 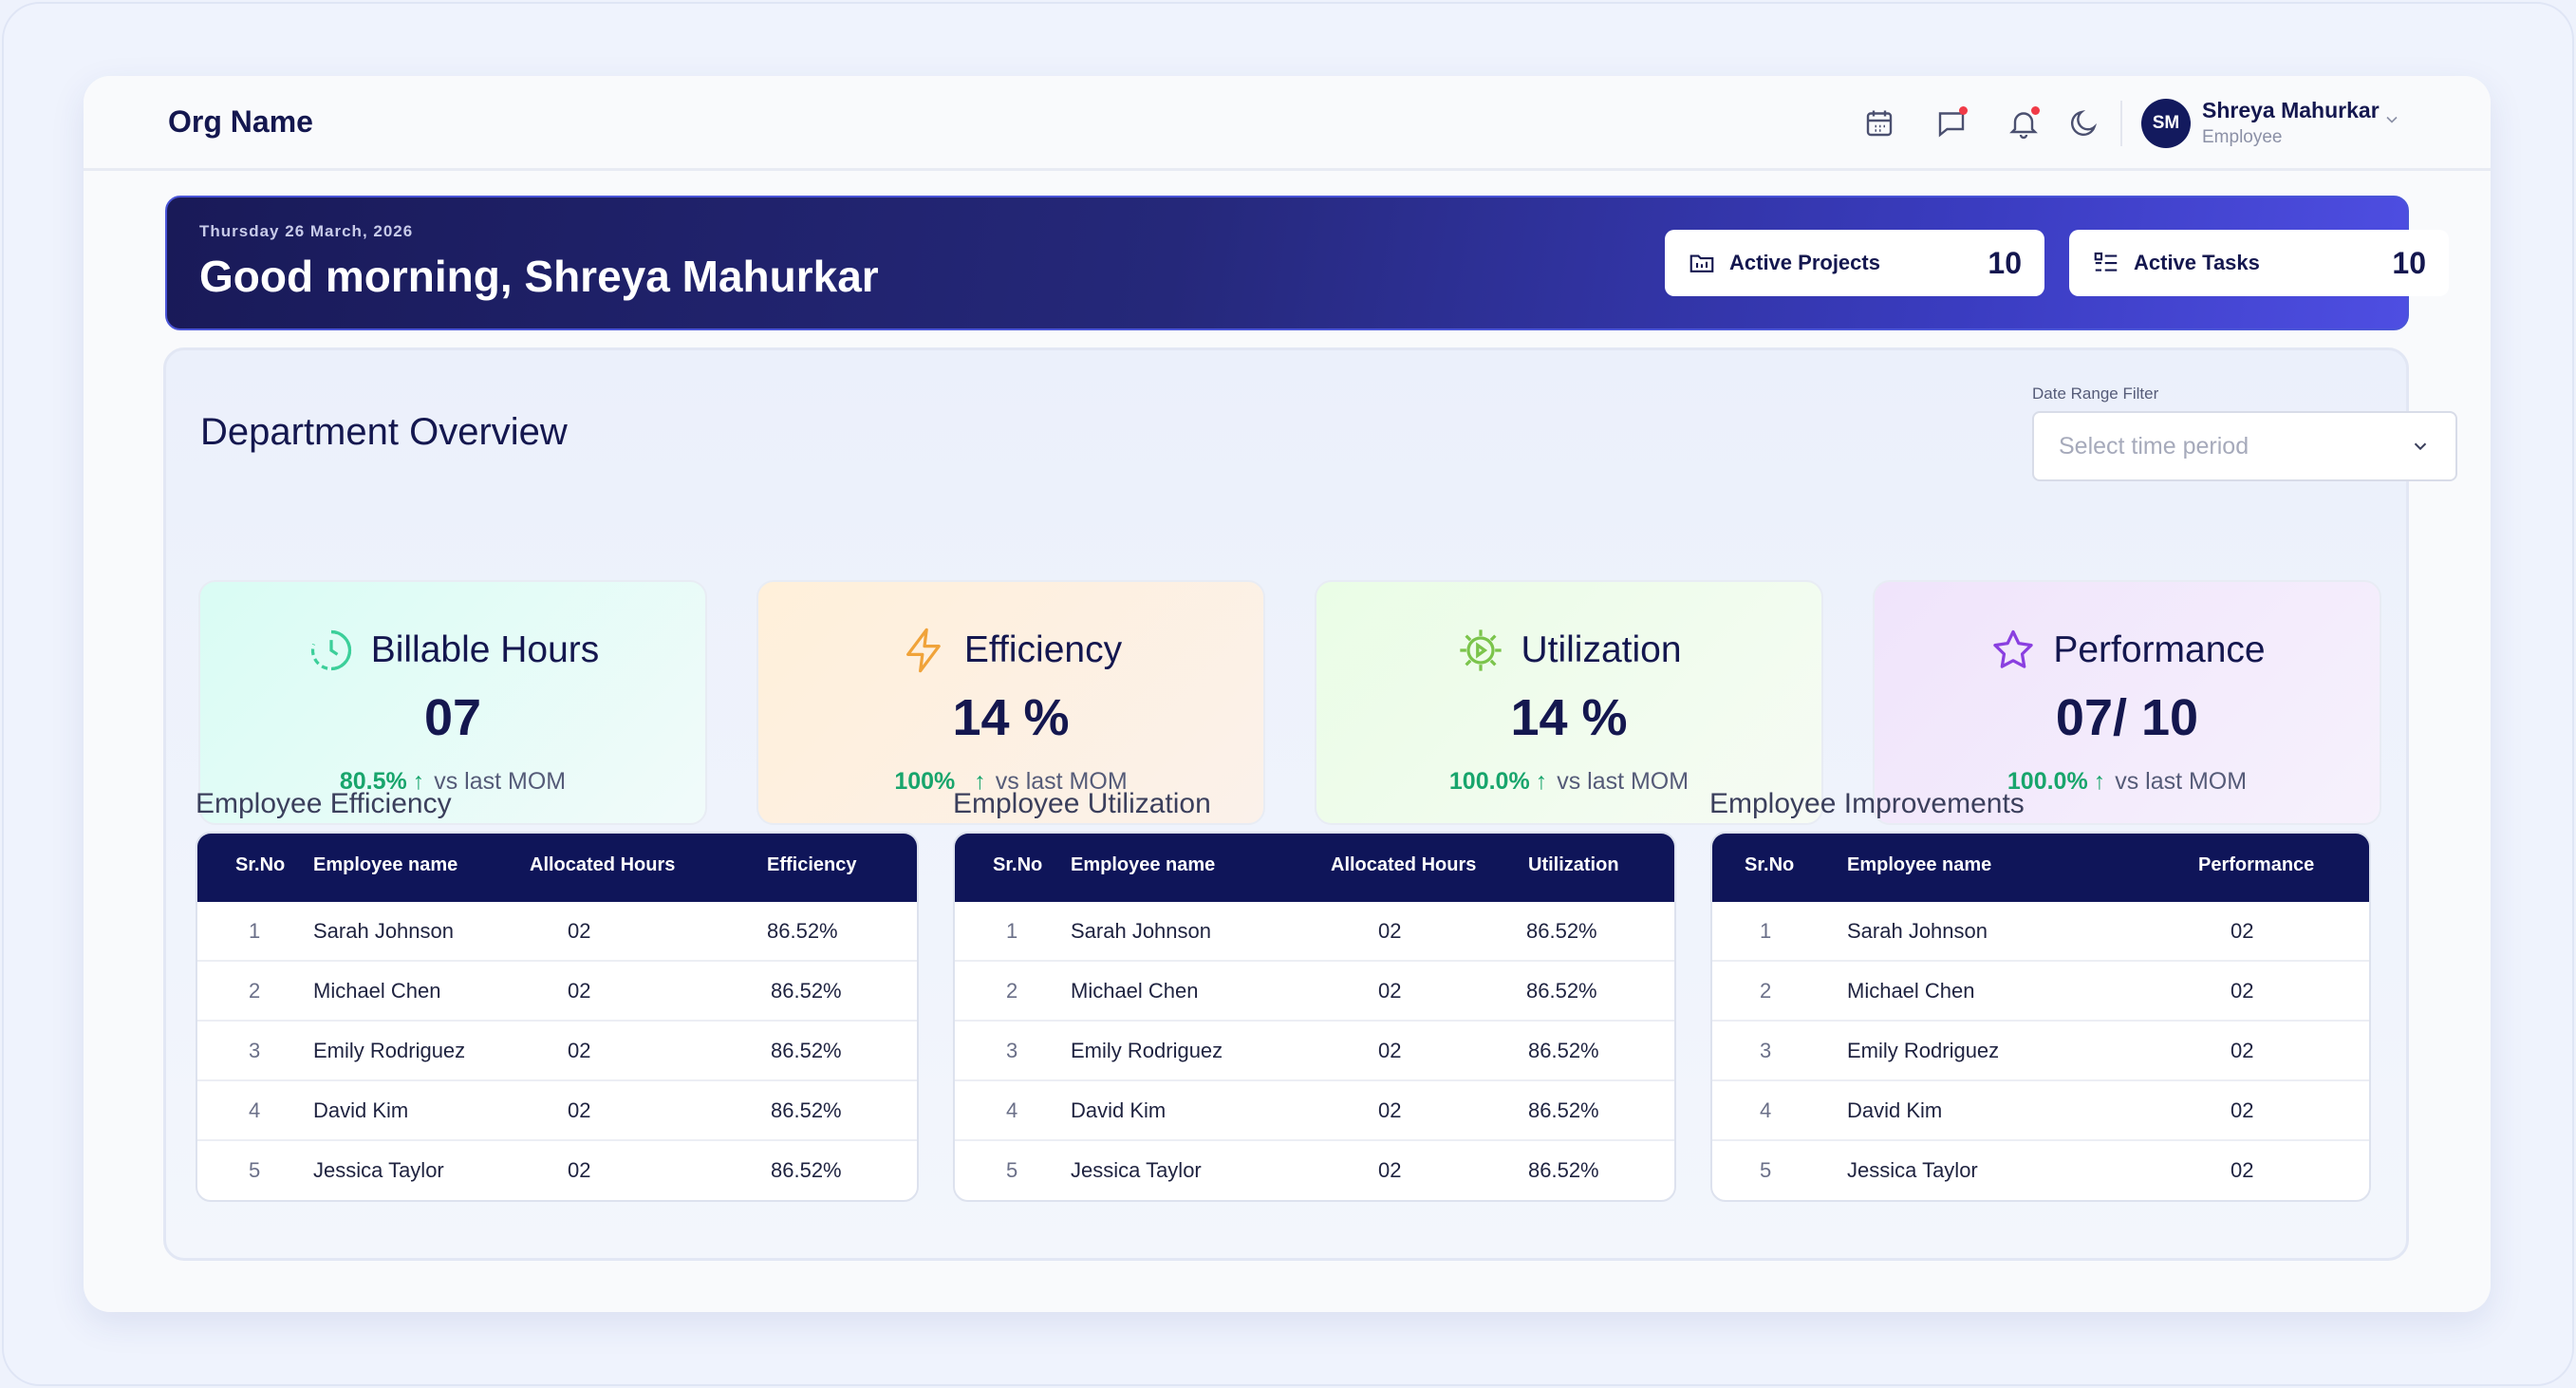 I want to click on table-row: 4 David Kim 02, so click(x=2040, y=1111).